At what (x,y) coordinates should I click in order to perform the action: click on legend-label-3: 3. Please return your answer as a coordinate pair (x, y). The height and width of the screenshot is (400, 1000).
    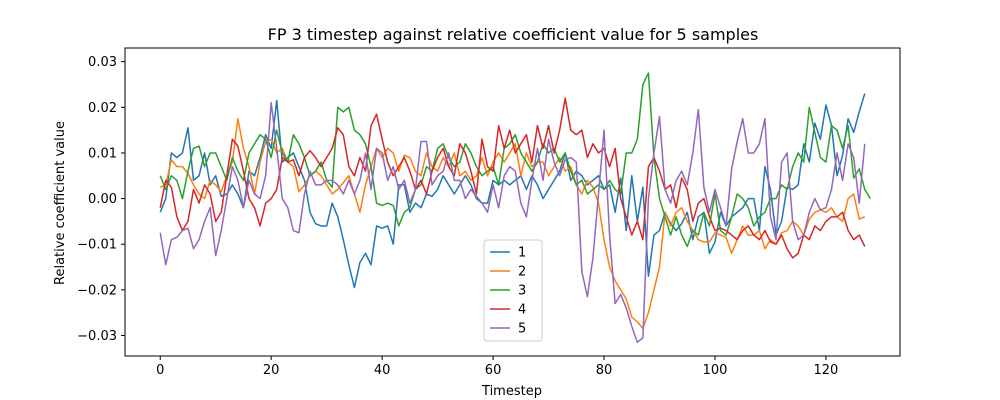
    Looking at the image, I should click on (522, 291).